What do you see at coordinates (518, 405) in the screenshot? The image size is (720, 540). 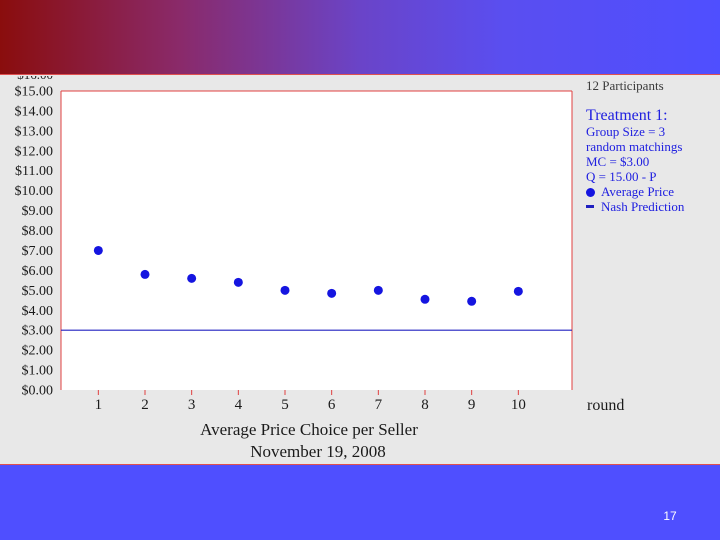 I see `x-tick-label: 10` at bounding box center [518, 405].